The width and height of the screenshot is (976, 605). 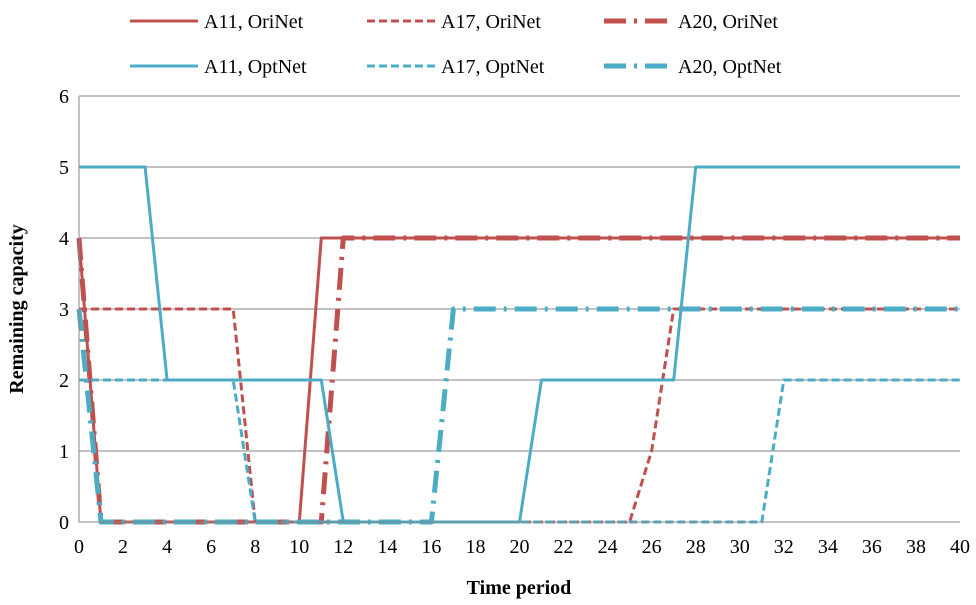 What do you see at coordinates (740, 547) in the screenshot?
I see `x-tick-label: 30` at bounding box center [740, 547].